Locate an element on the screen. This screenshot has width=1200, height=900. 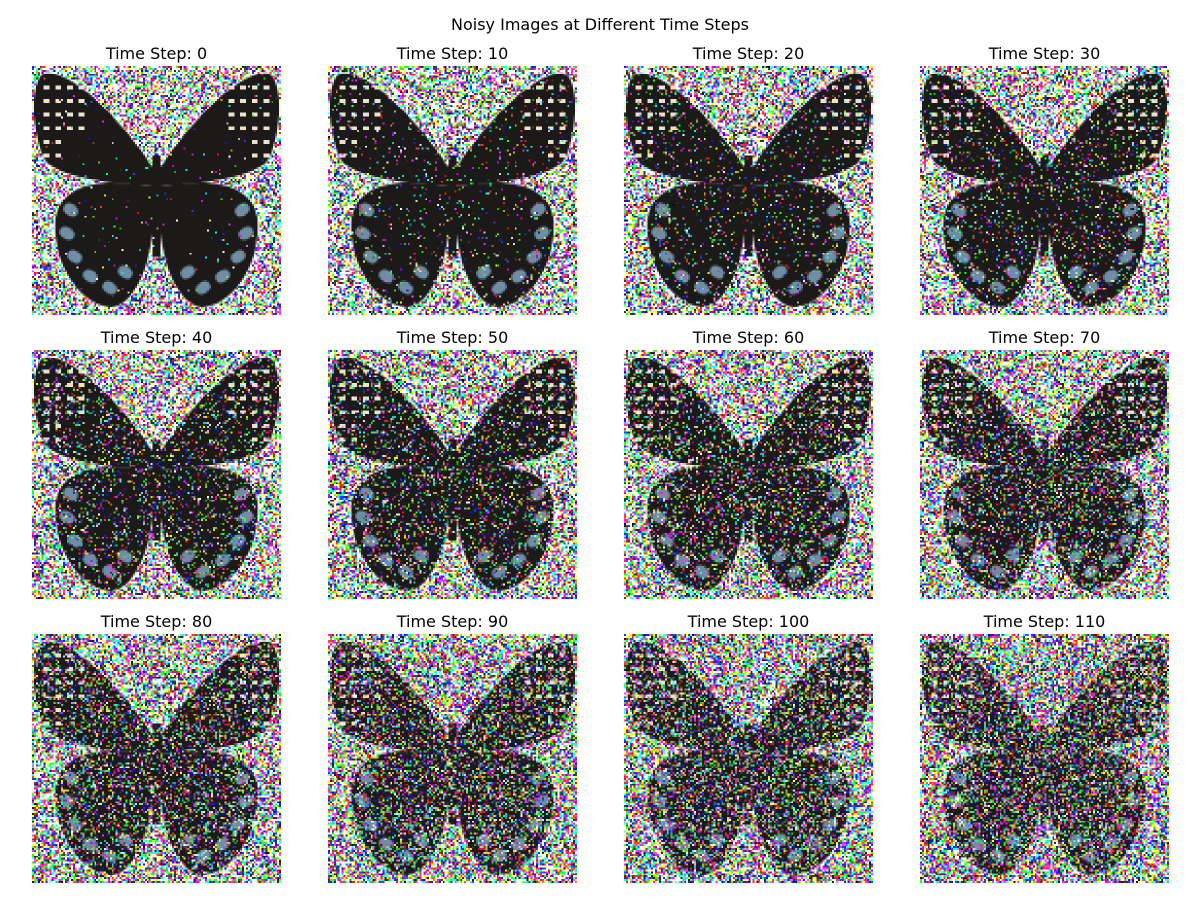
panel-time-step-0: Time Step: 0 is located at coordinates (156, 179).